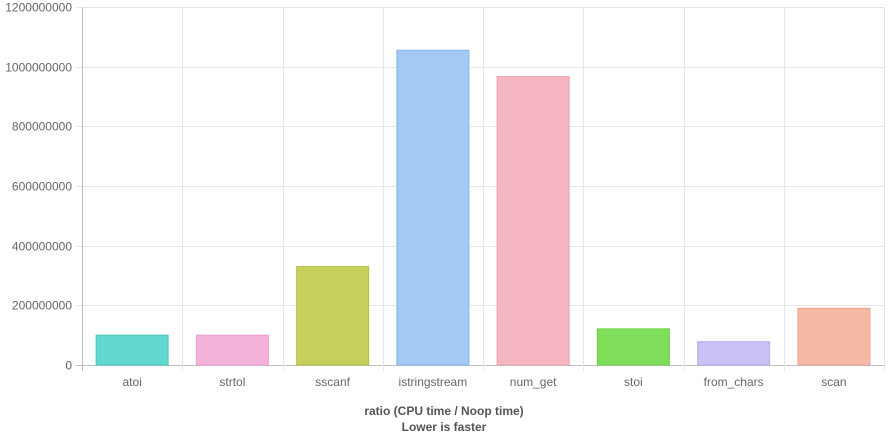  What do you see at coordinates (533, 221) in the screenshot?
I see `bar-num_get` at bounding box center [533, 221].